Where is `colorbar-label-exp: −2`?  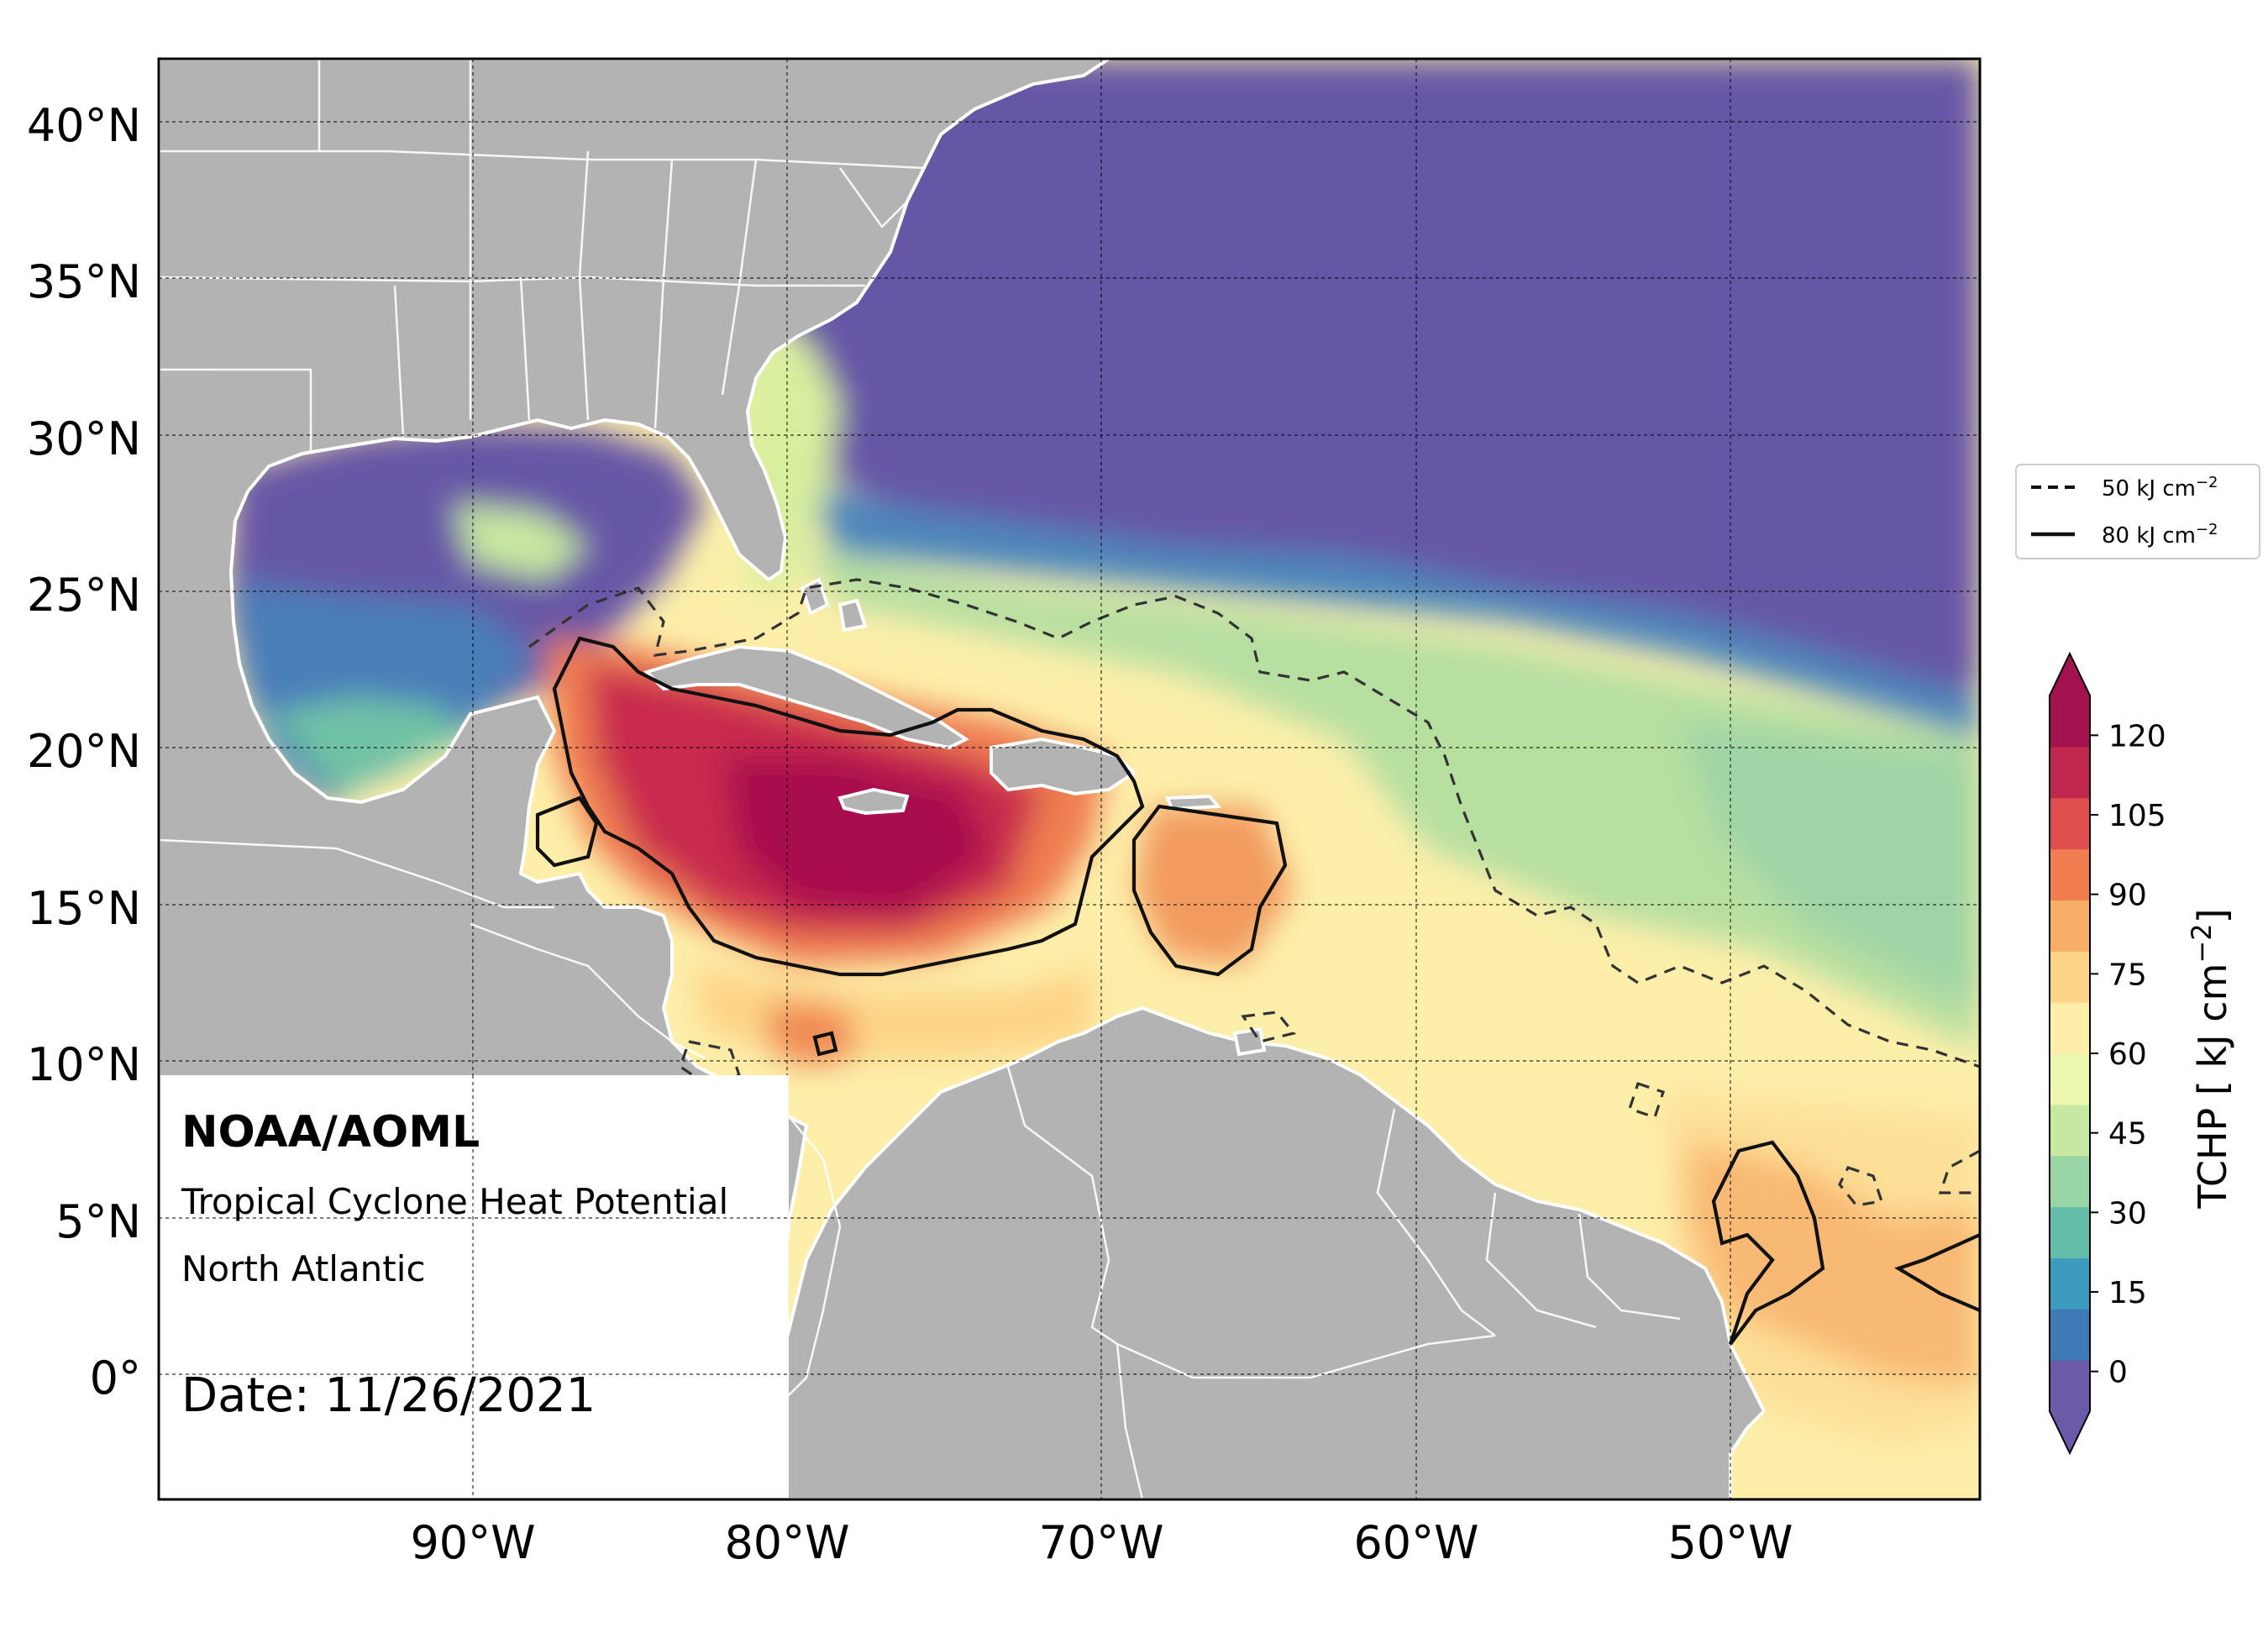
colorbar-label-exp: −2 is located at coordinates (2202, 943).